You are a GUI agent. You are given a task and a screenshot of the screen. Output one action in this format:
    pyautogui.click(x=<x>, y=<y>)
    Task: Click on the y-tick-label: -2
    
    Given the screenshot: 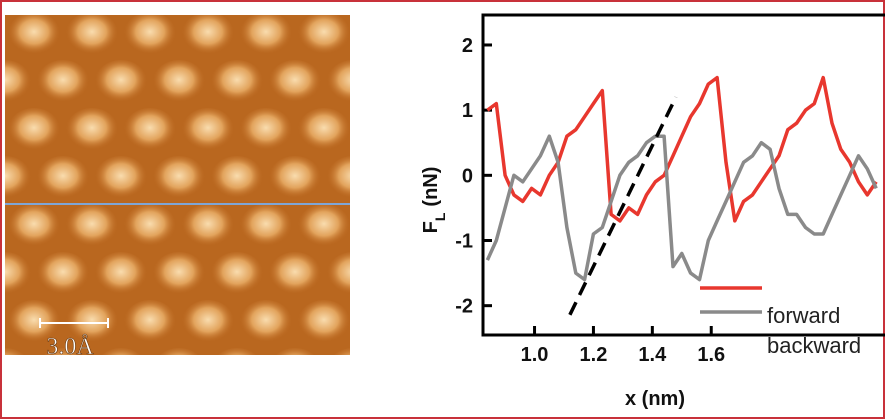 What is the action you would take?
    pyautogui.click(x=464, y=307)
    